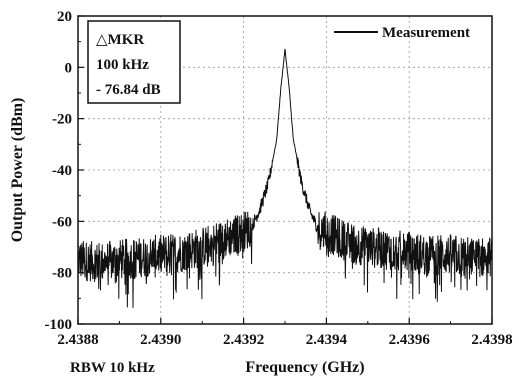 The image size is (519, 382). I want to click on y-tick-label: -100, so click(59, 325).